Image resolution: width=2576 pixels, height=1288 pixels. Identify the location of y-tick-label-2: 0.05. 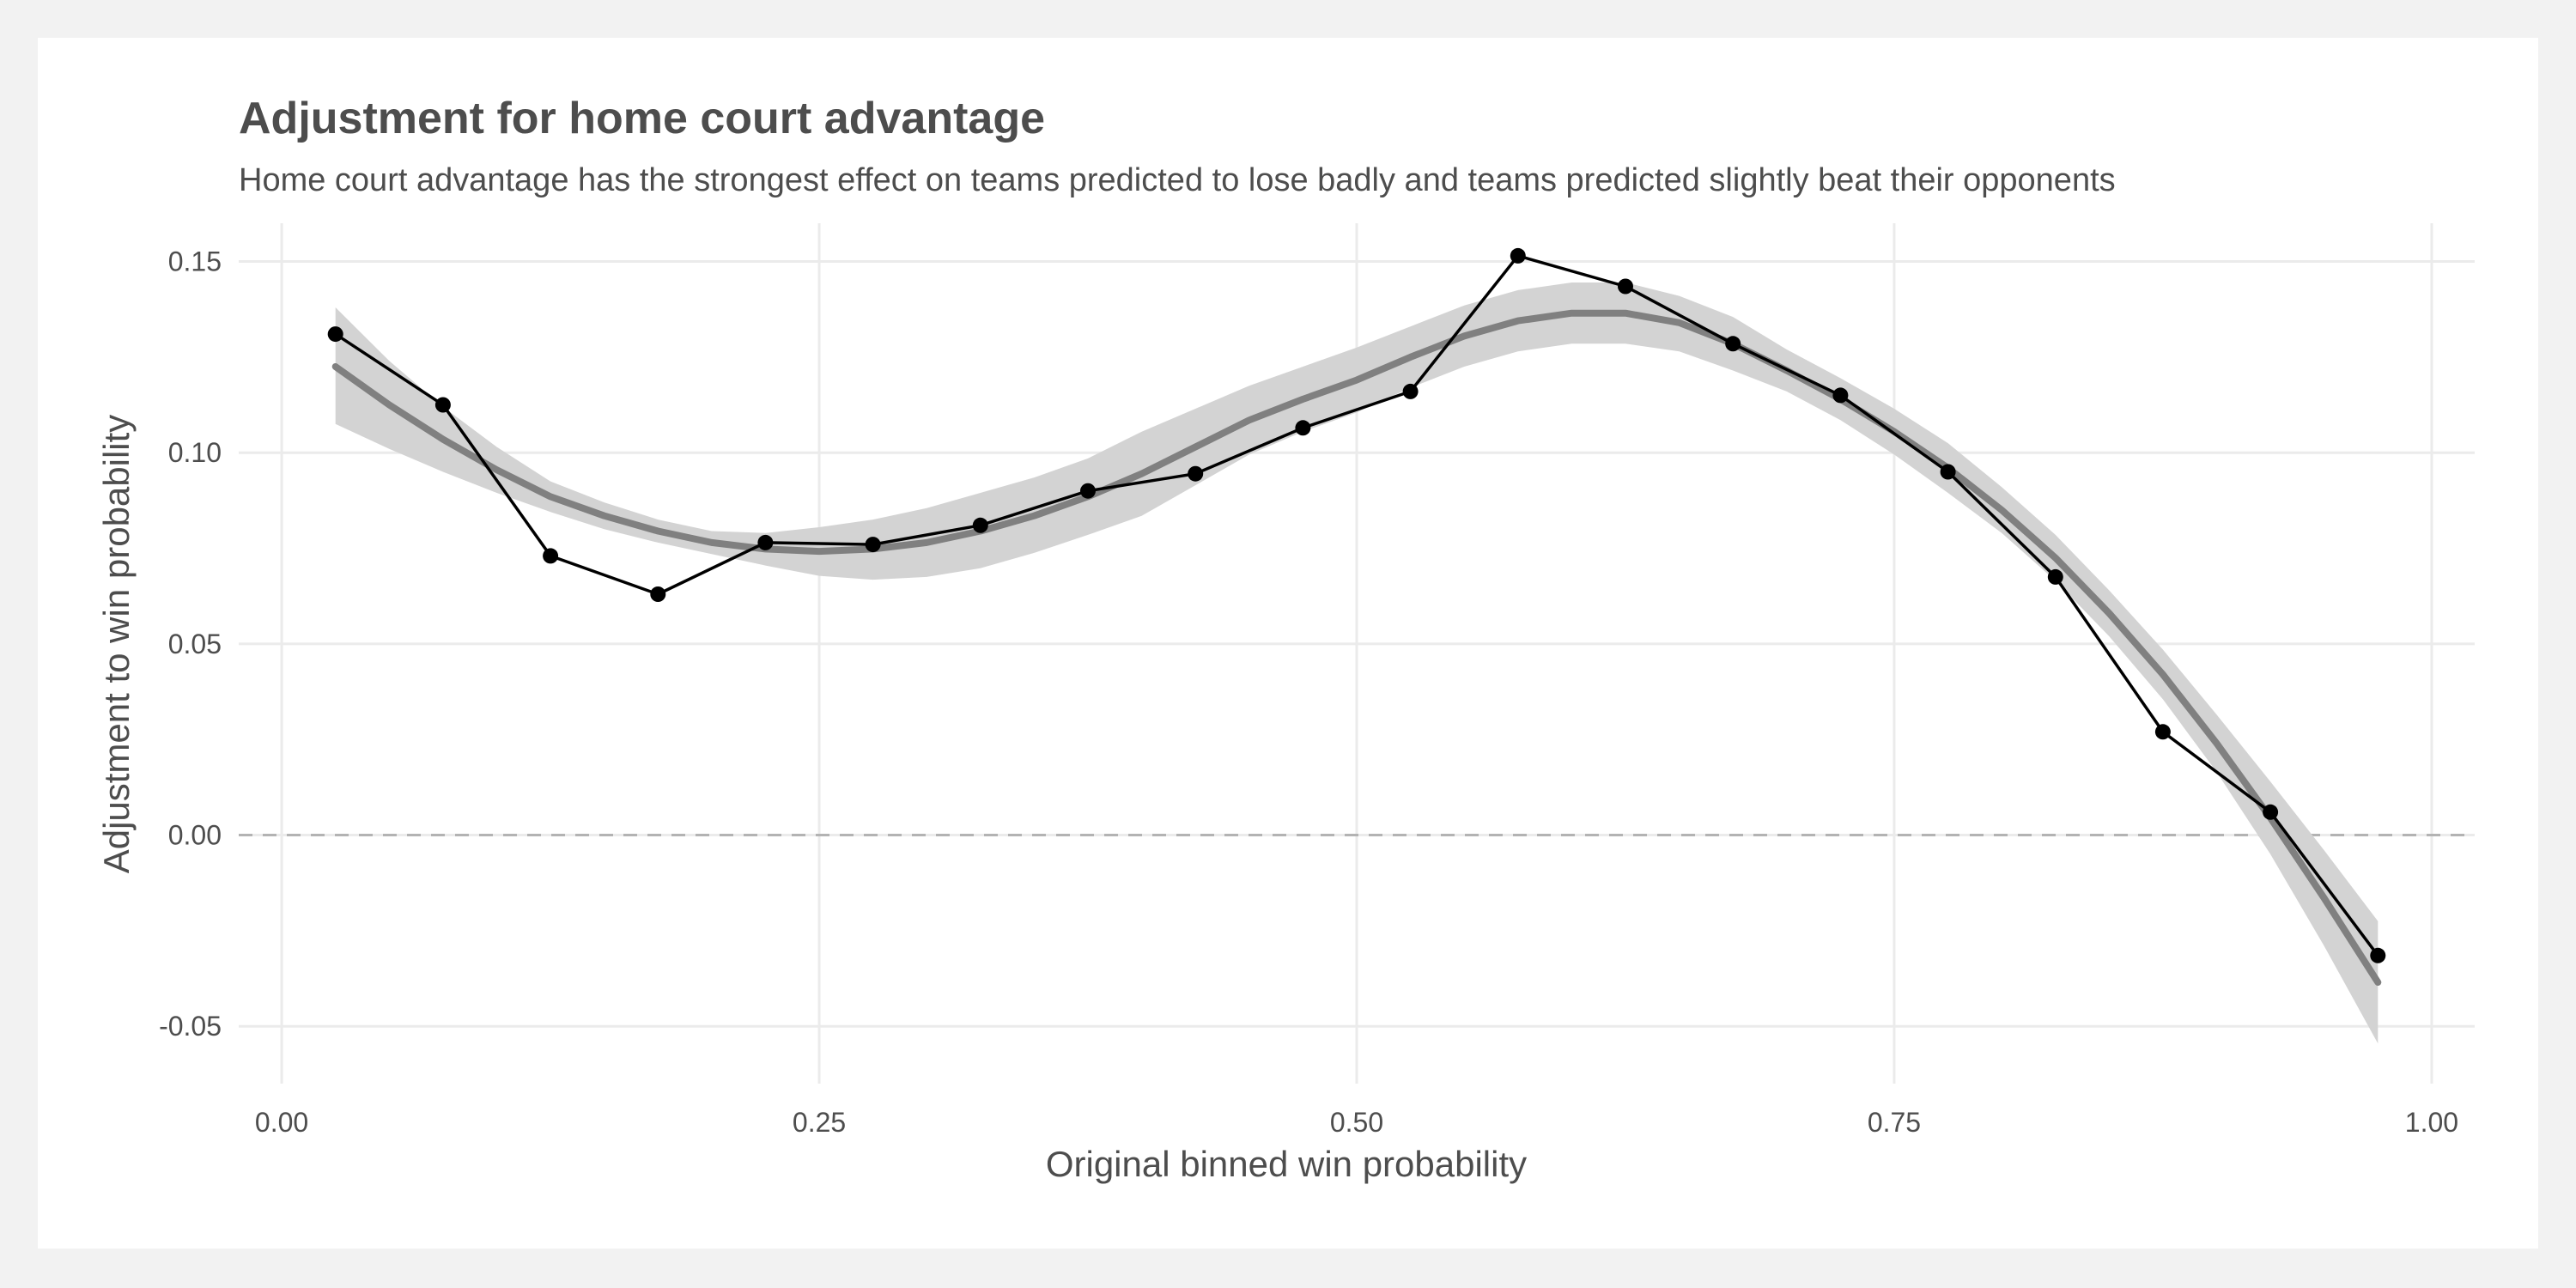
(195, 644).